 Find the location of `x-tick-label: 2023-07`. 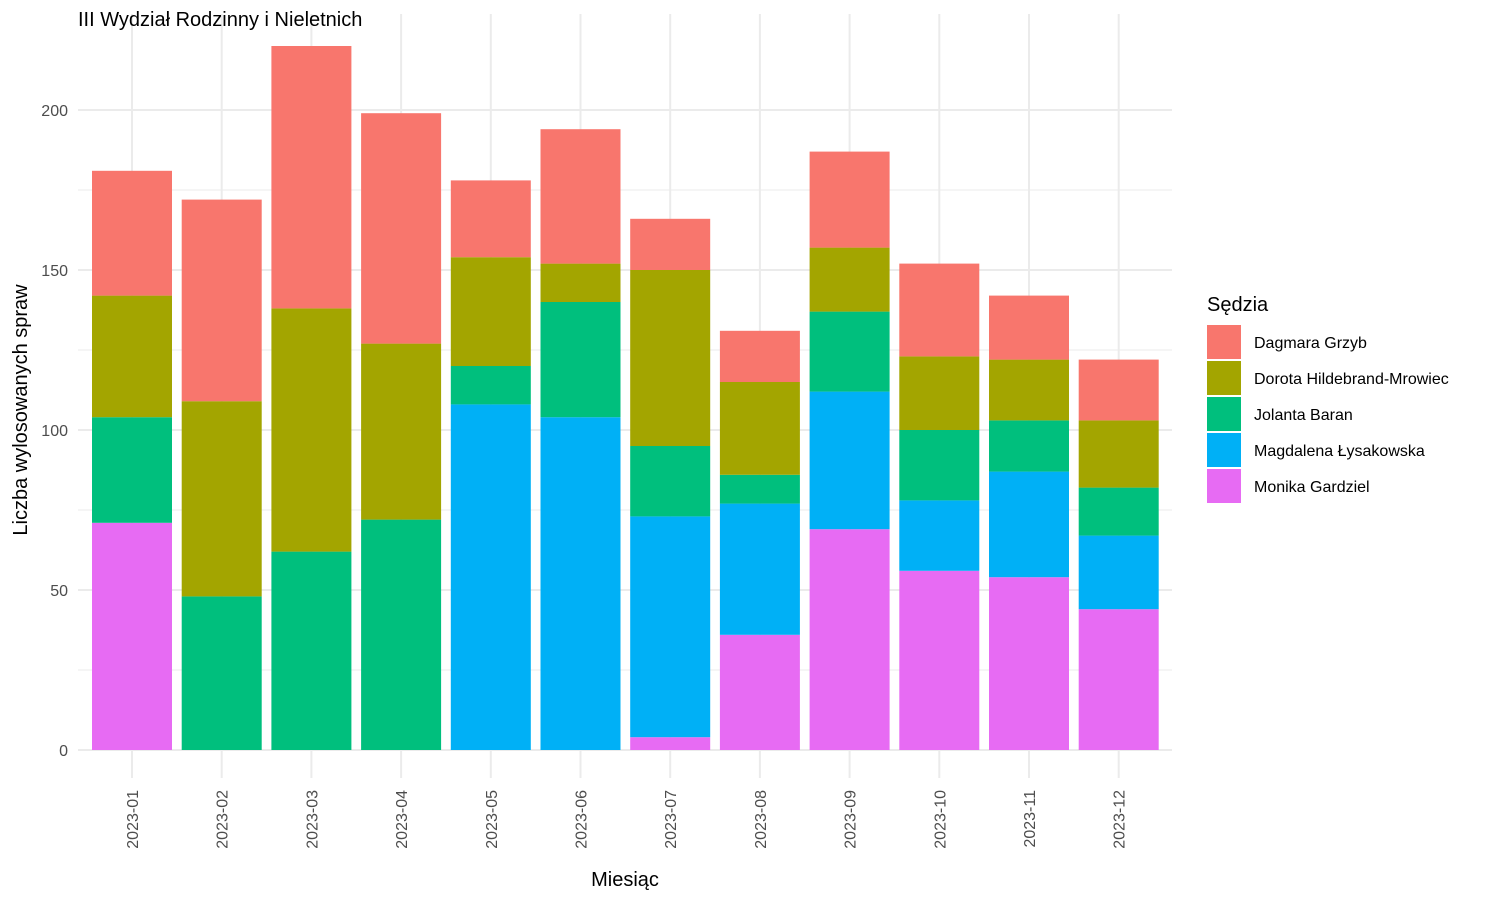

x-tick-label: 2023-07 is located at coordinates (671, 819).